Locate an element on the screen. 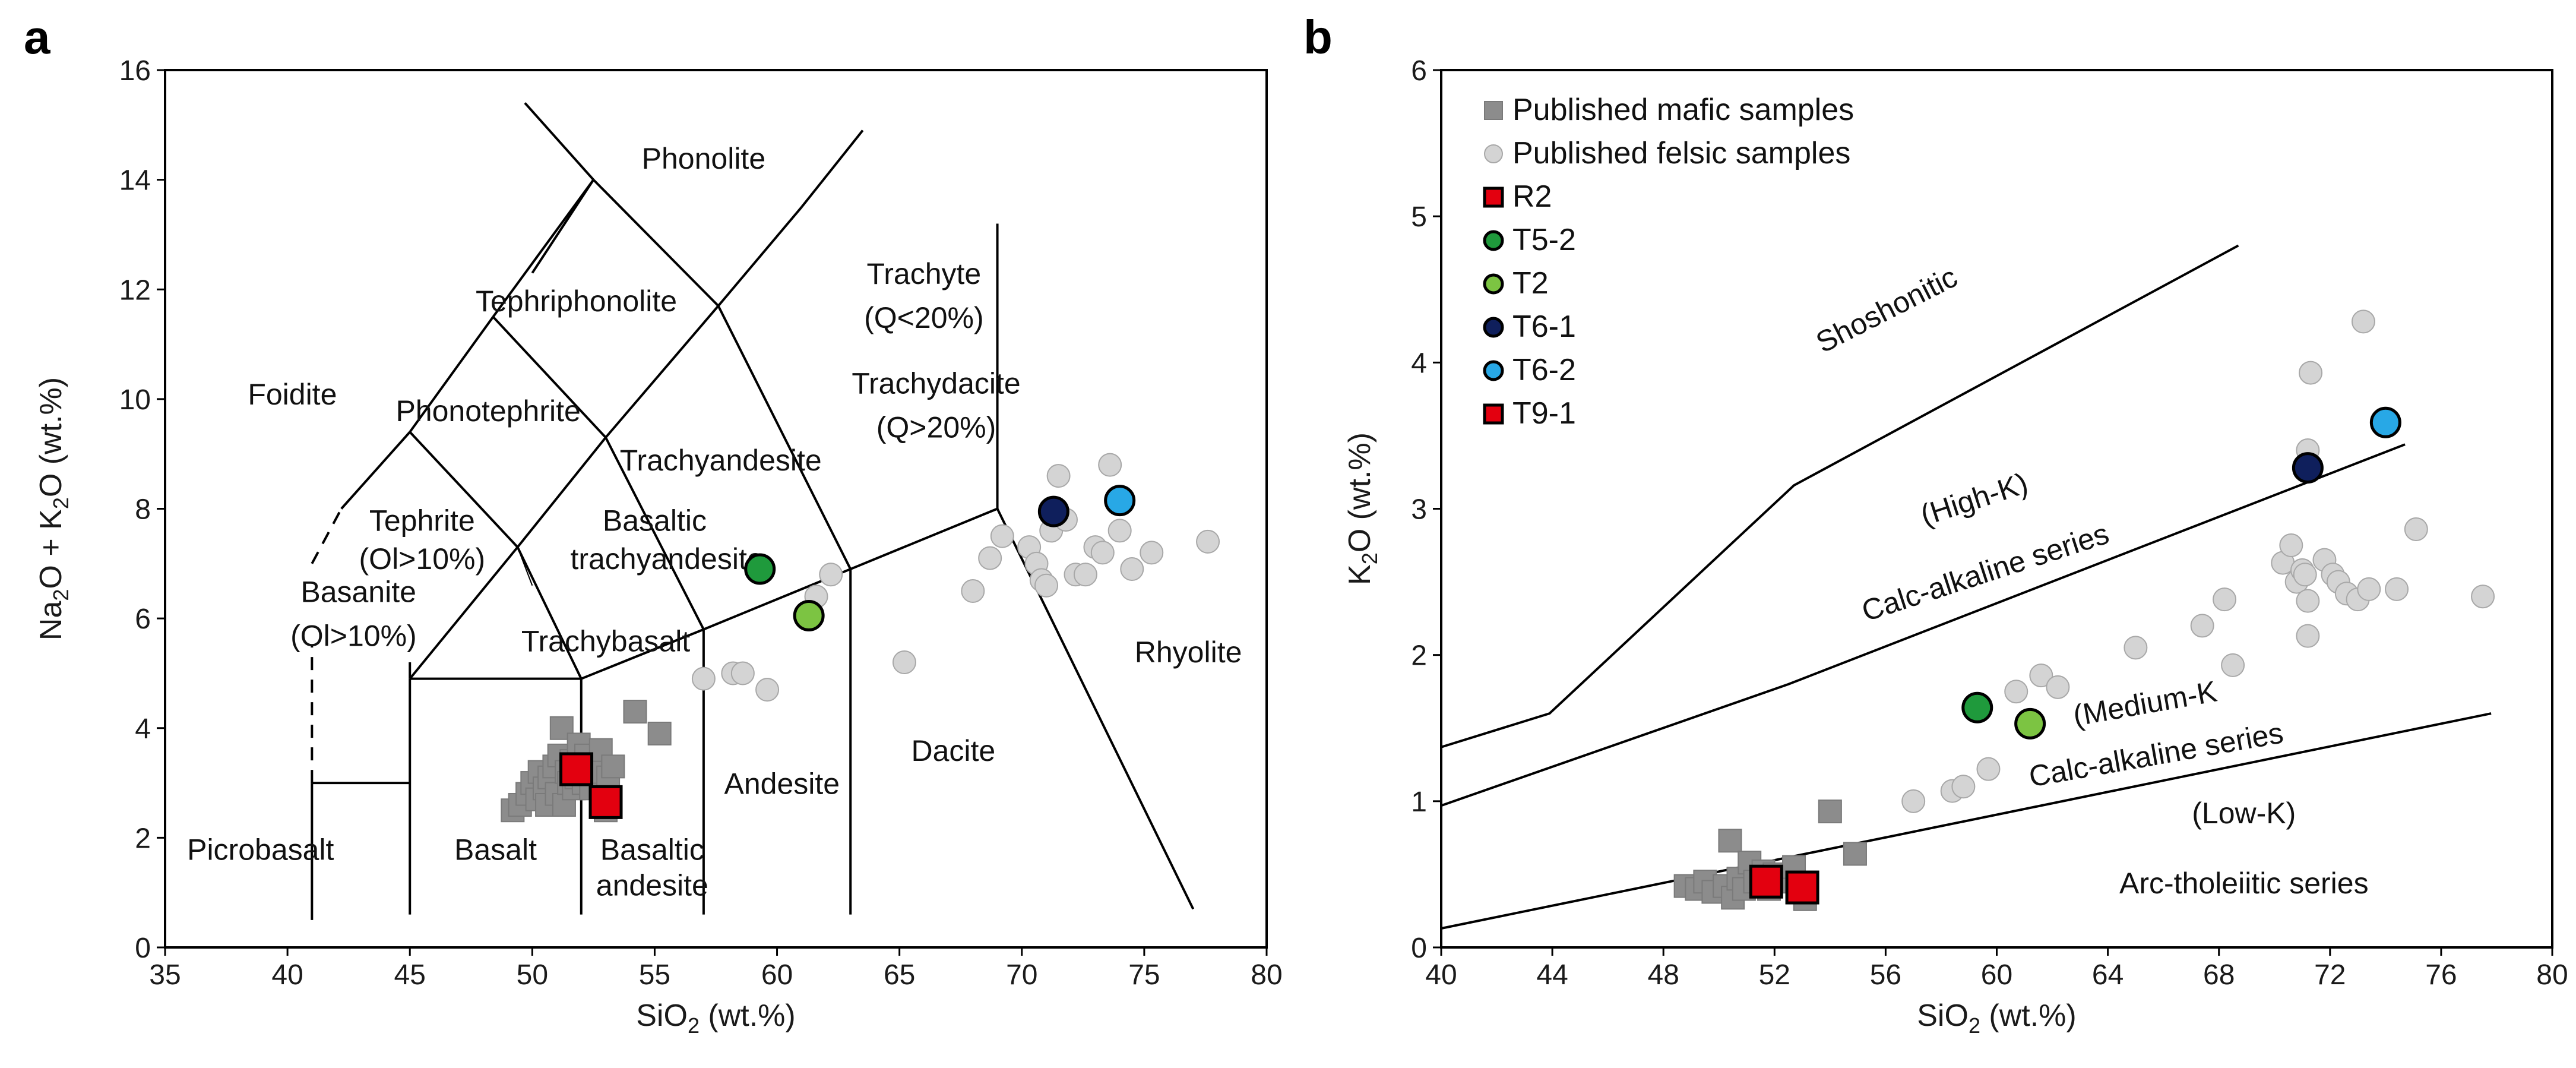 The height and width of the screenshot is (1068, 2576). field-label-basaltic: Basaltic is located at coordinates (655, 520).